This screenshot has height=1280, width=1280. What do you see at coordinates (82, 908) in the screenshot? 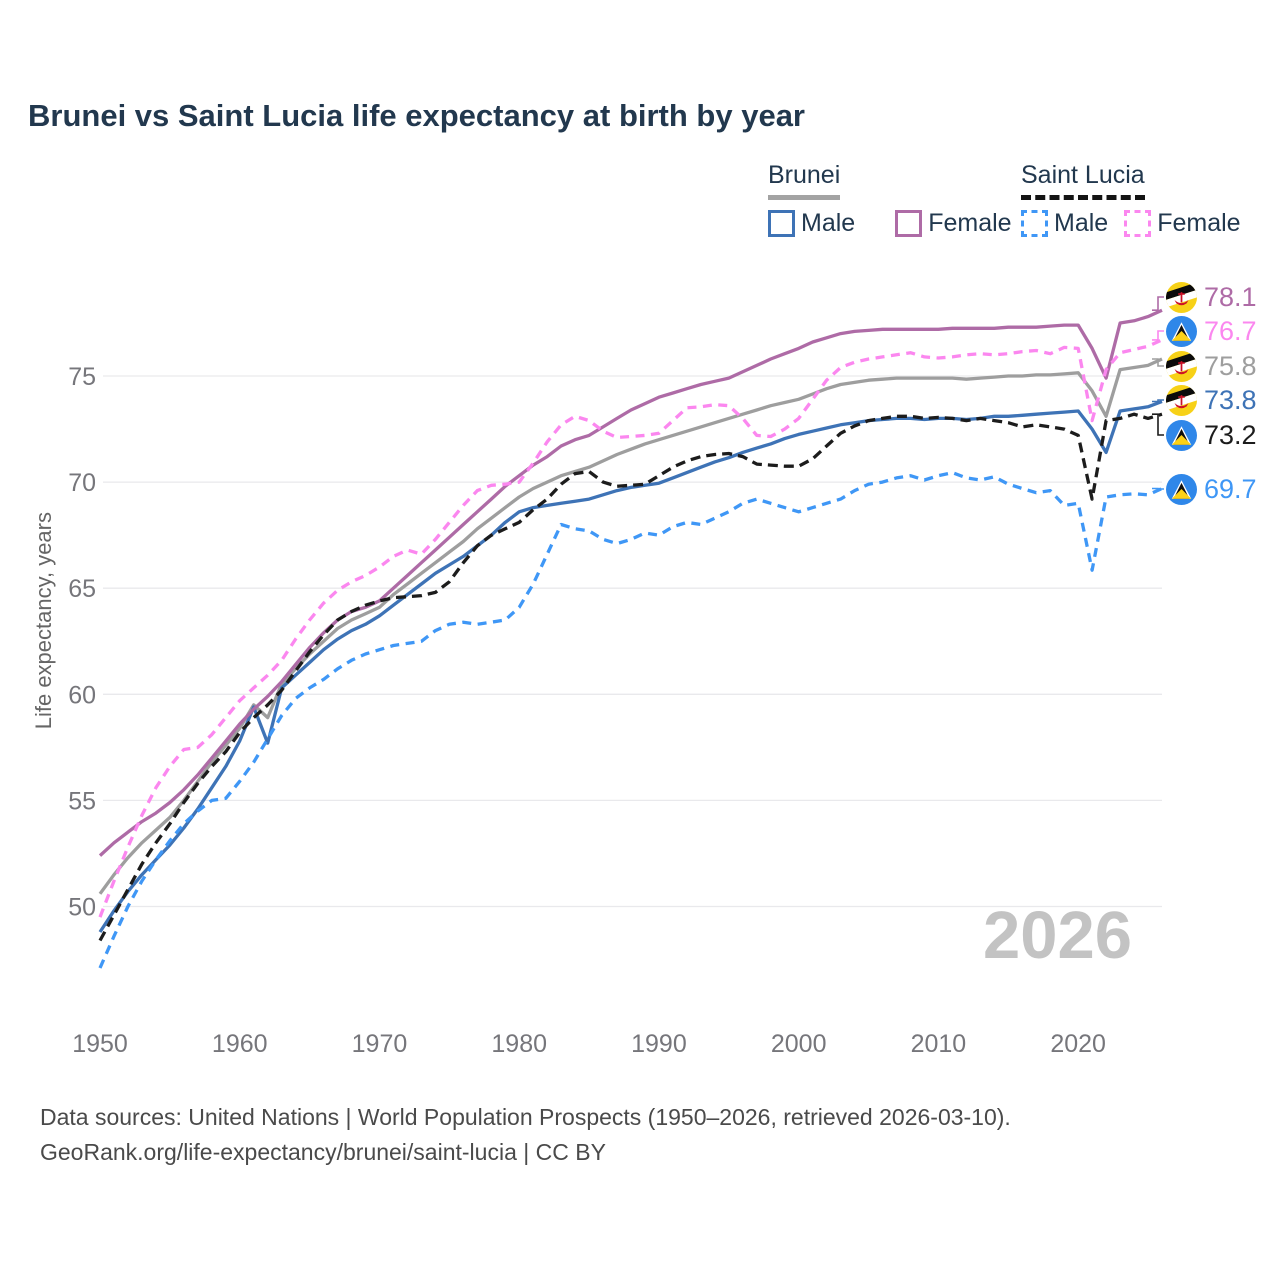
I see `y-tick-50: 50` at bounding box center [82, 908].